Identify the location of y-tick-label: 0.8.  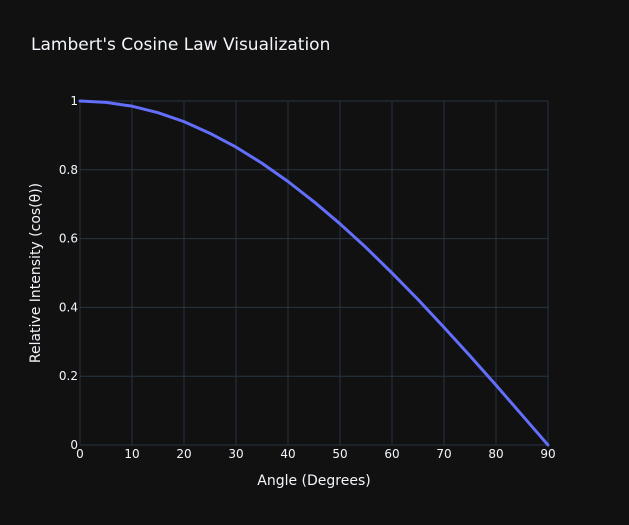
(68, 170).